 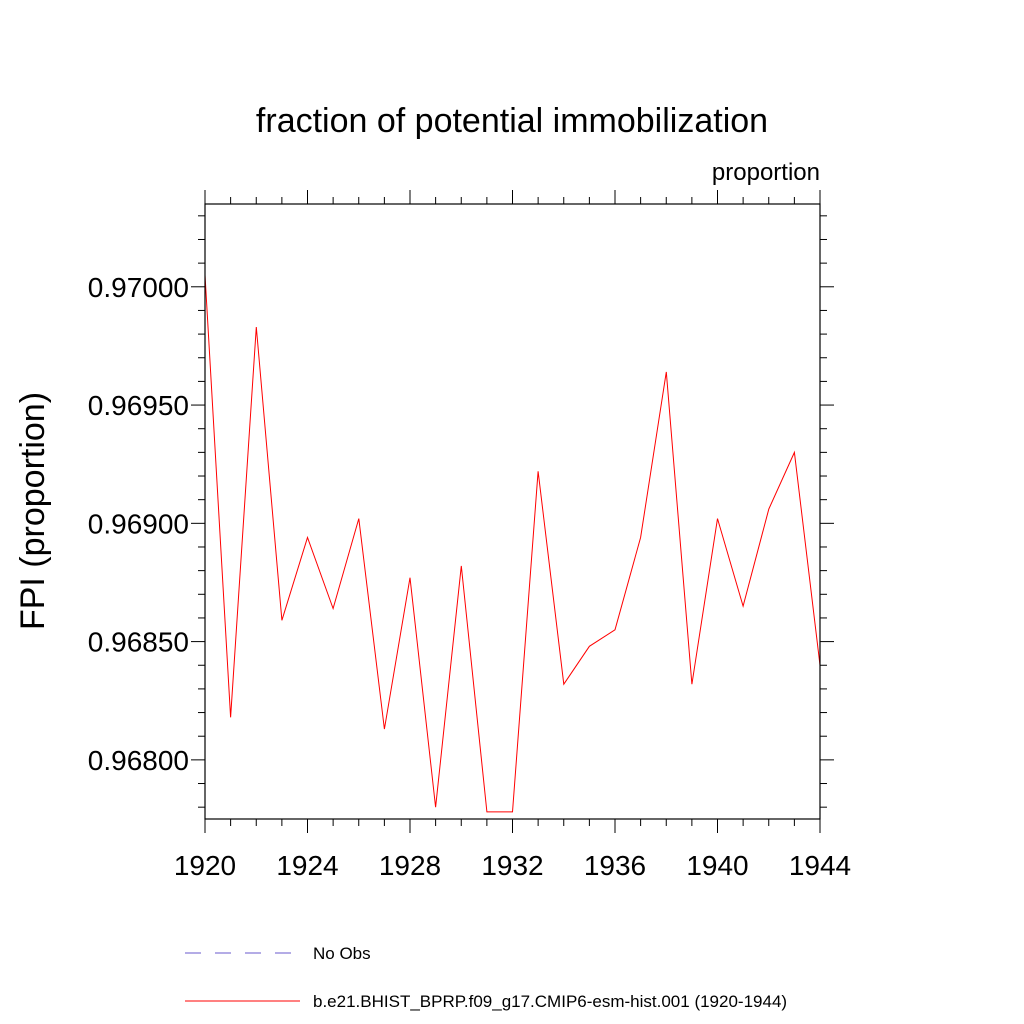 I want to click on x-tick-label: 1936, so click(x=615, y=865).